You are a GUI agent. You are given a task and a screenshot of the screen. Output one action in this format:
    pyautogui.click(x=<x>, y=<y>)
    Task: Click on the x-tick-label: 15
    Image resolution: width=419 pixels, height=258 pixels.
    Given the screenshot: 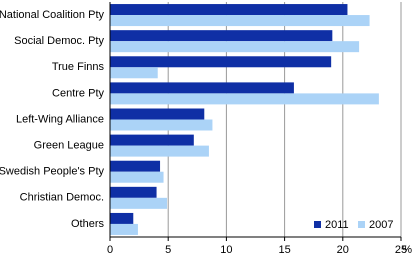 What is the action you would take?
    pyautogui.click(x=284, y=250)
    